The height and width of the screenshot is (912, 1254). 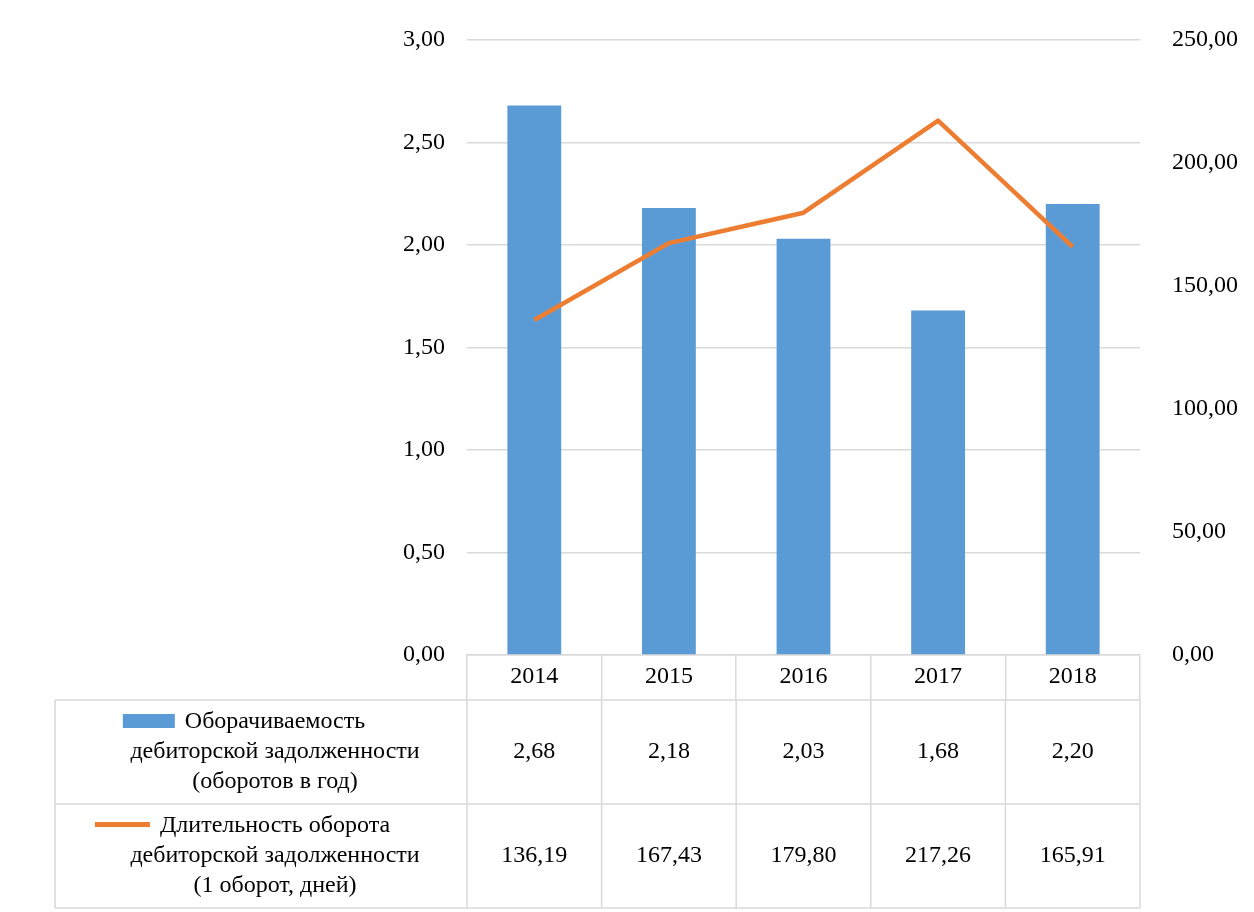 I want to click on x-tick-label: 2014, so click(x=534, y=674).